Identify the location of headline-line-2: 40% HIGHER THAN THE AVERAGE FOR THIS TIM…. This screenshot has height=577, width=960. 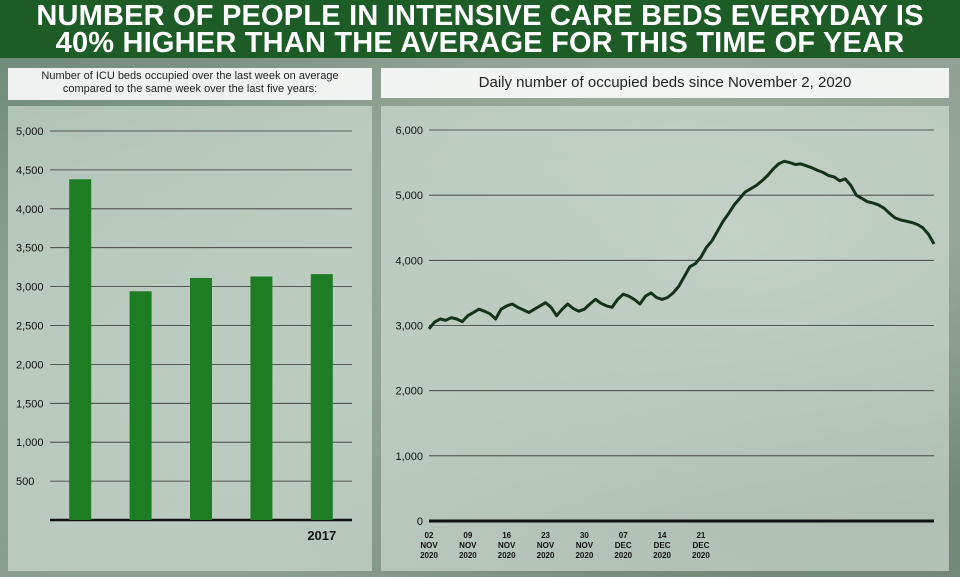
(480, 43).